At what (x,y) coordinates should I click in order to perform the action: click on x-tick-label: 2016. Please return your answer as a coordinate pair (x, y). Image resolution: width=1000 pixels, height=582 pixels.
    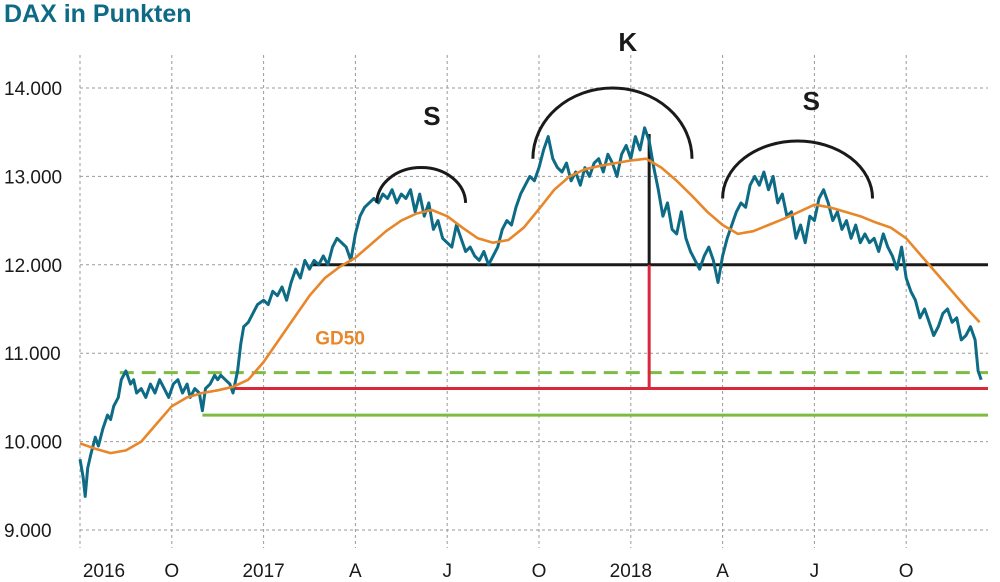
    Looking at the image, I should click on (104, 571).